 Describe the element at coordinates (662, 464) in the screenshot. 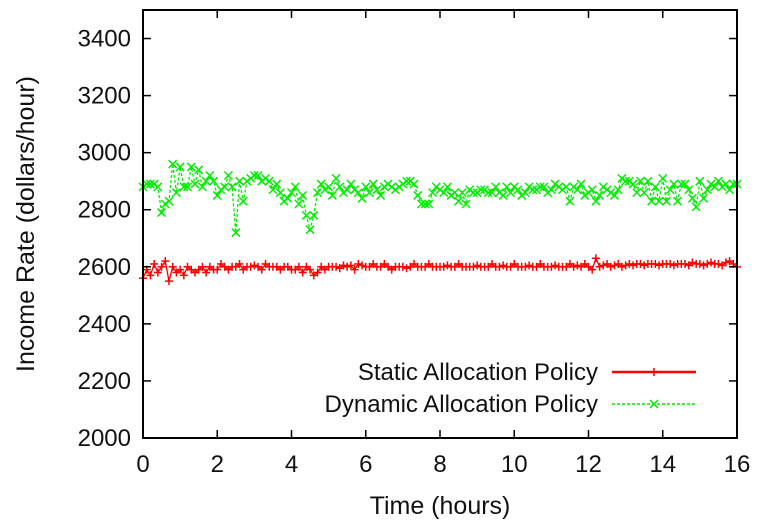

I see `x-tick-label: 14` at that location.